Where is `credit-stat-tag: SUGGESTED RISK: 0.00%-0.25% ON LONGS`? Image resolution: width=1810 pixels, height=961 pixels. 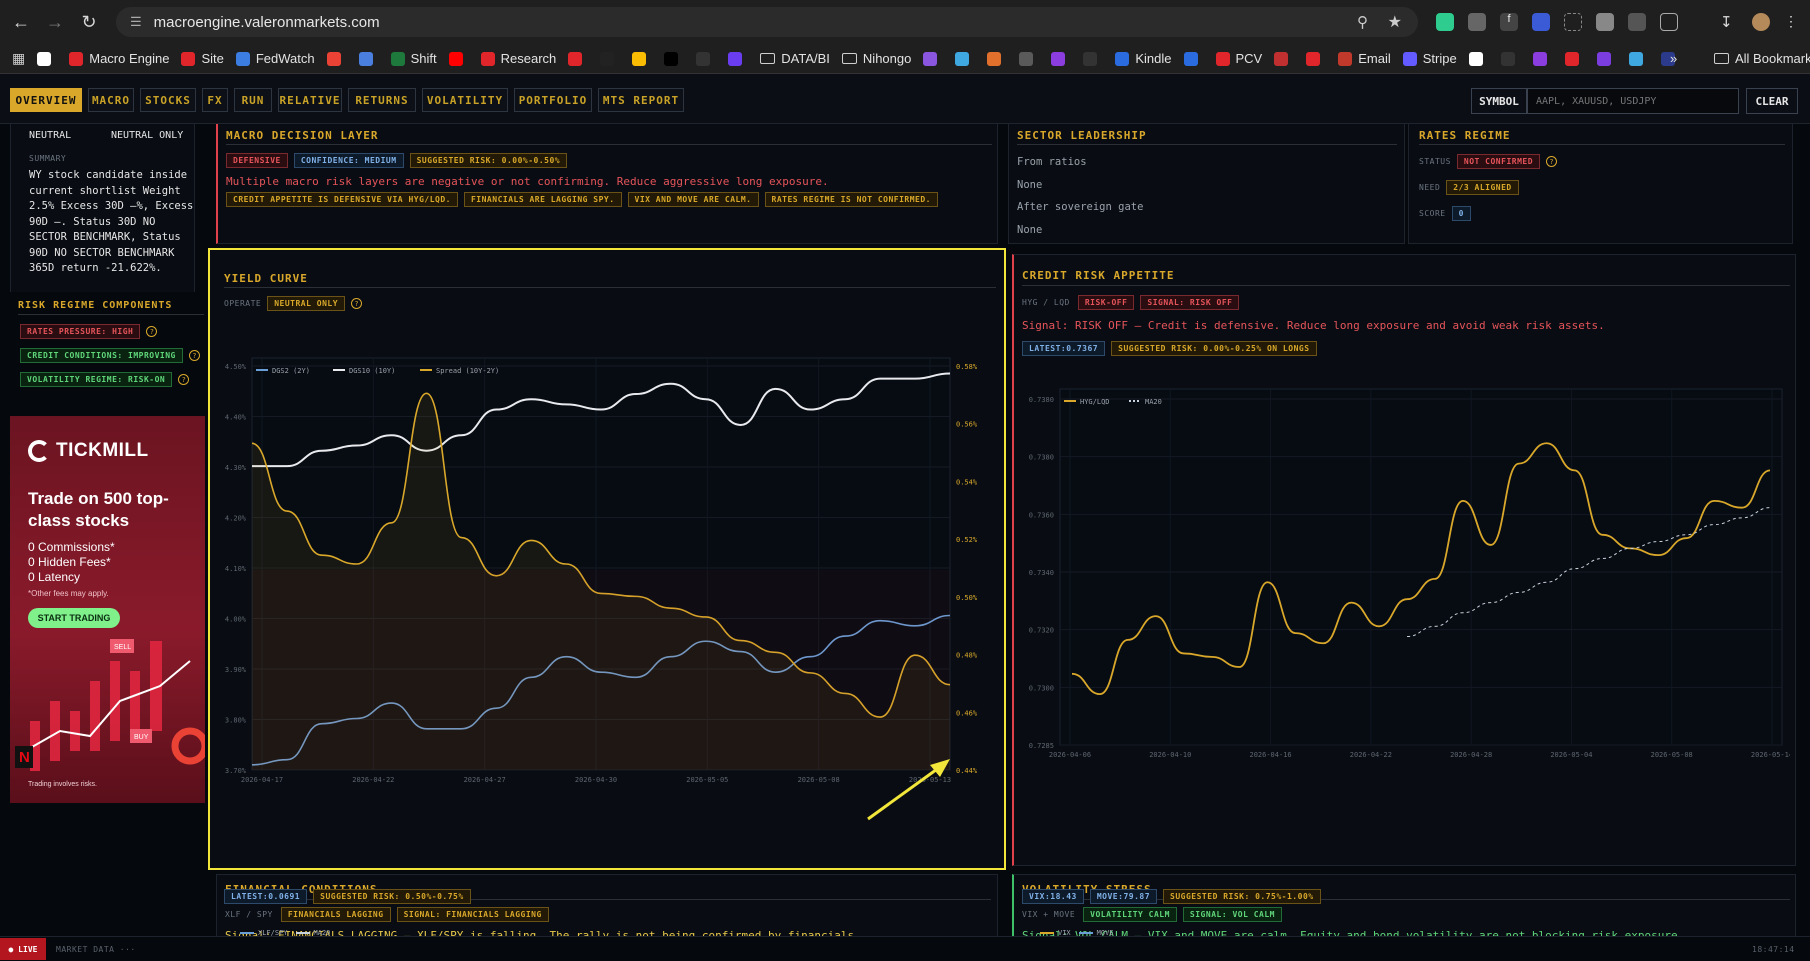
credit-stat-tag: SUGGESTED RISK: 0.00%-0.25% ON LONGS is located at coordinates (1214, 348).